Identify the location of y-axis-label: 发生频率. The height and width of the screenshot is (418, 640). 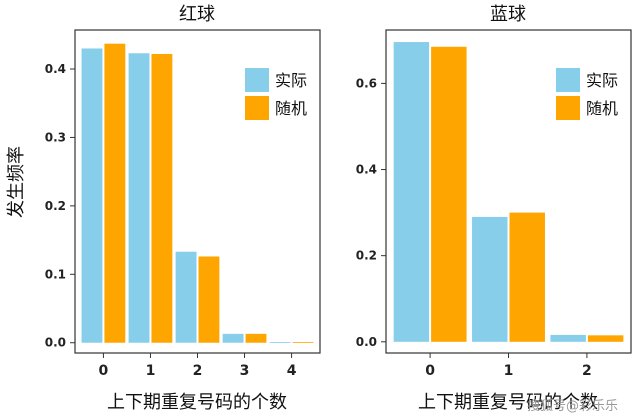
(16, 182).